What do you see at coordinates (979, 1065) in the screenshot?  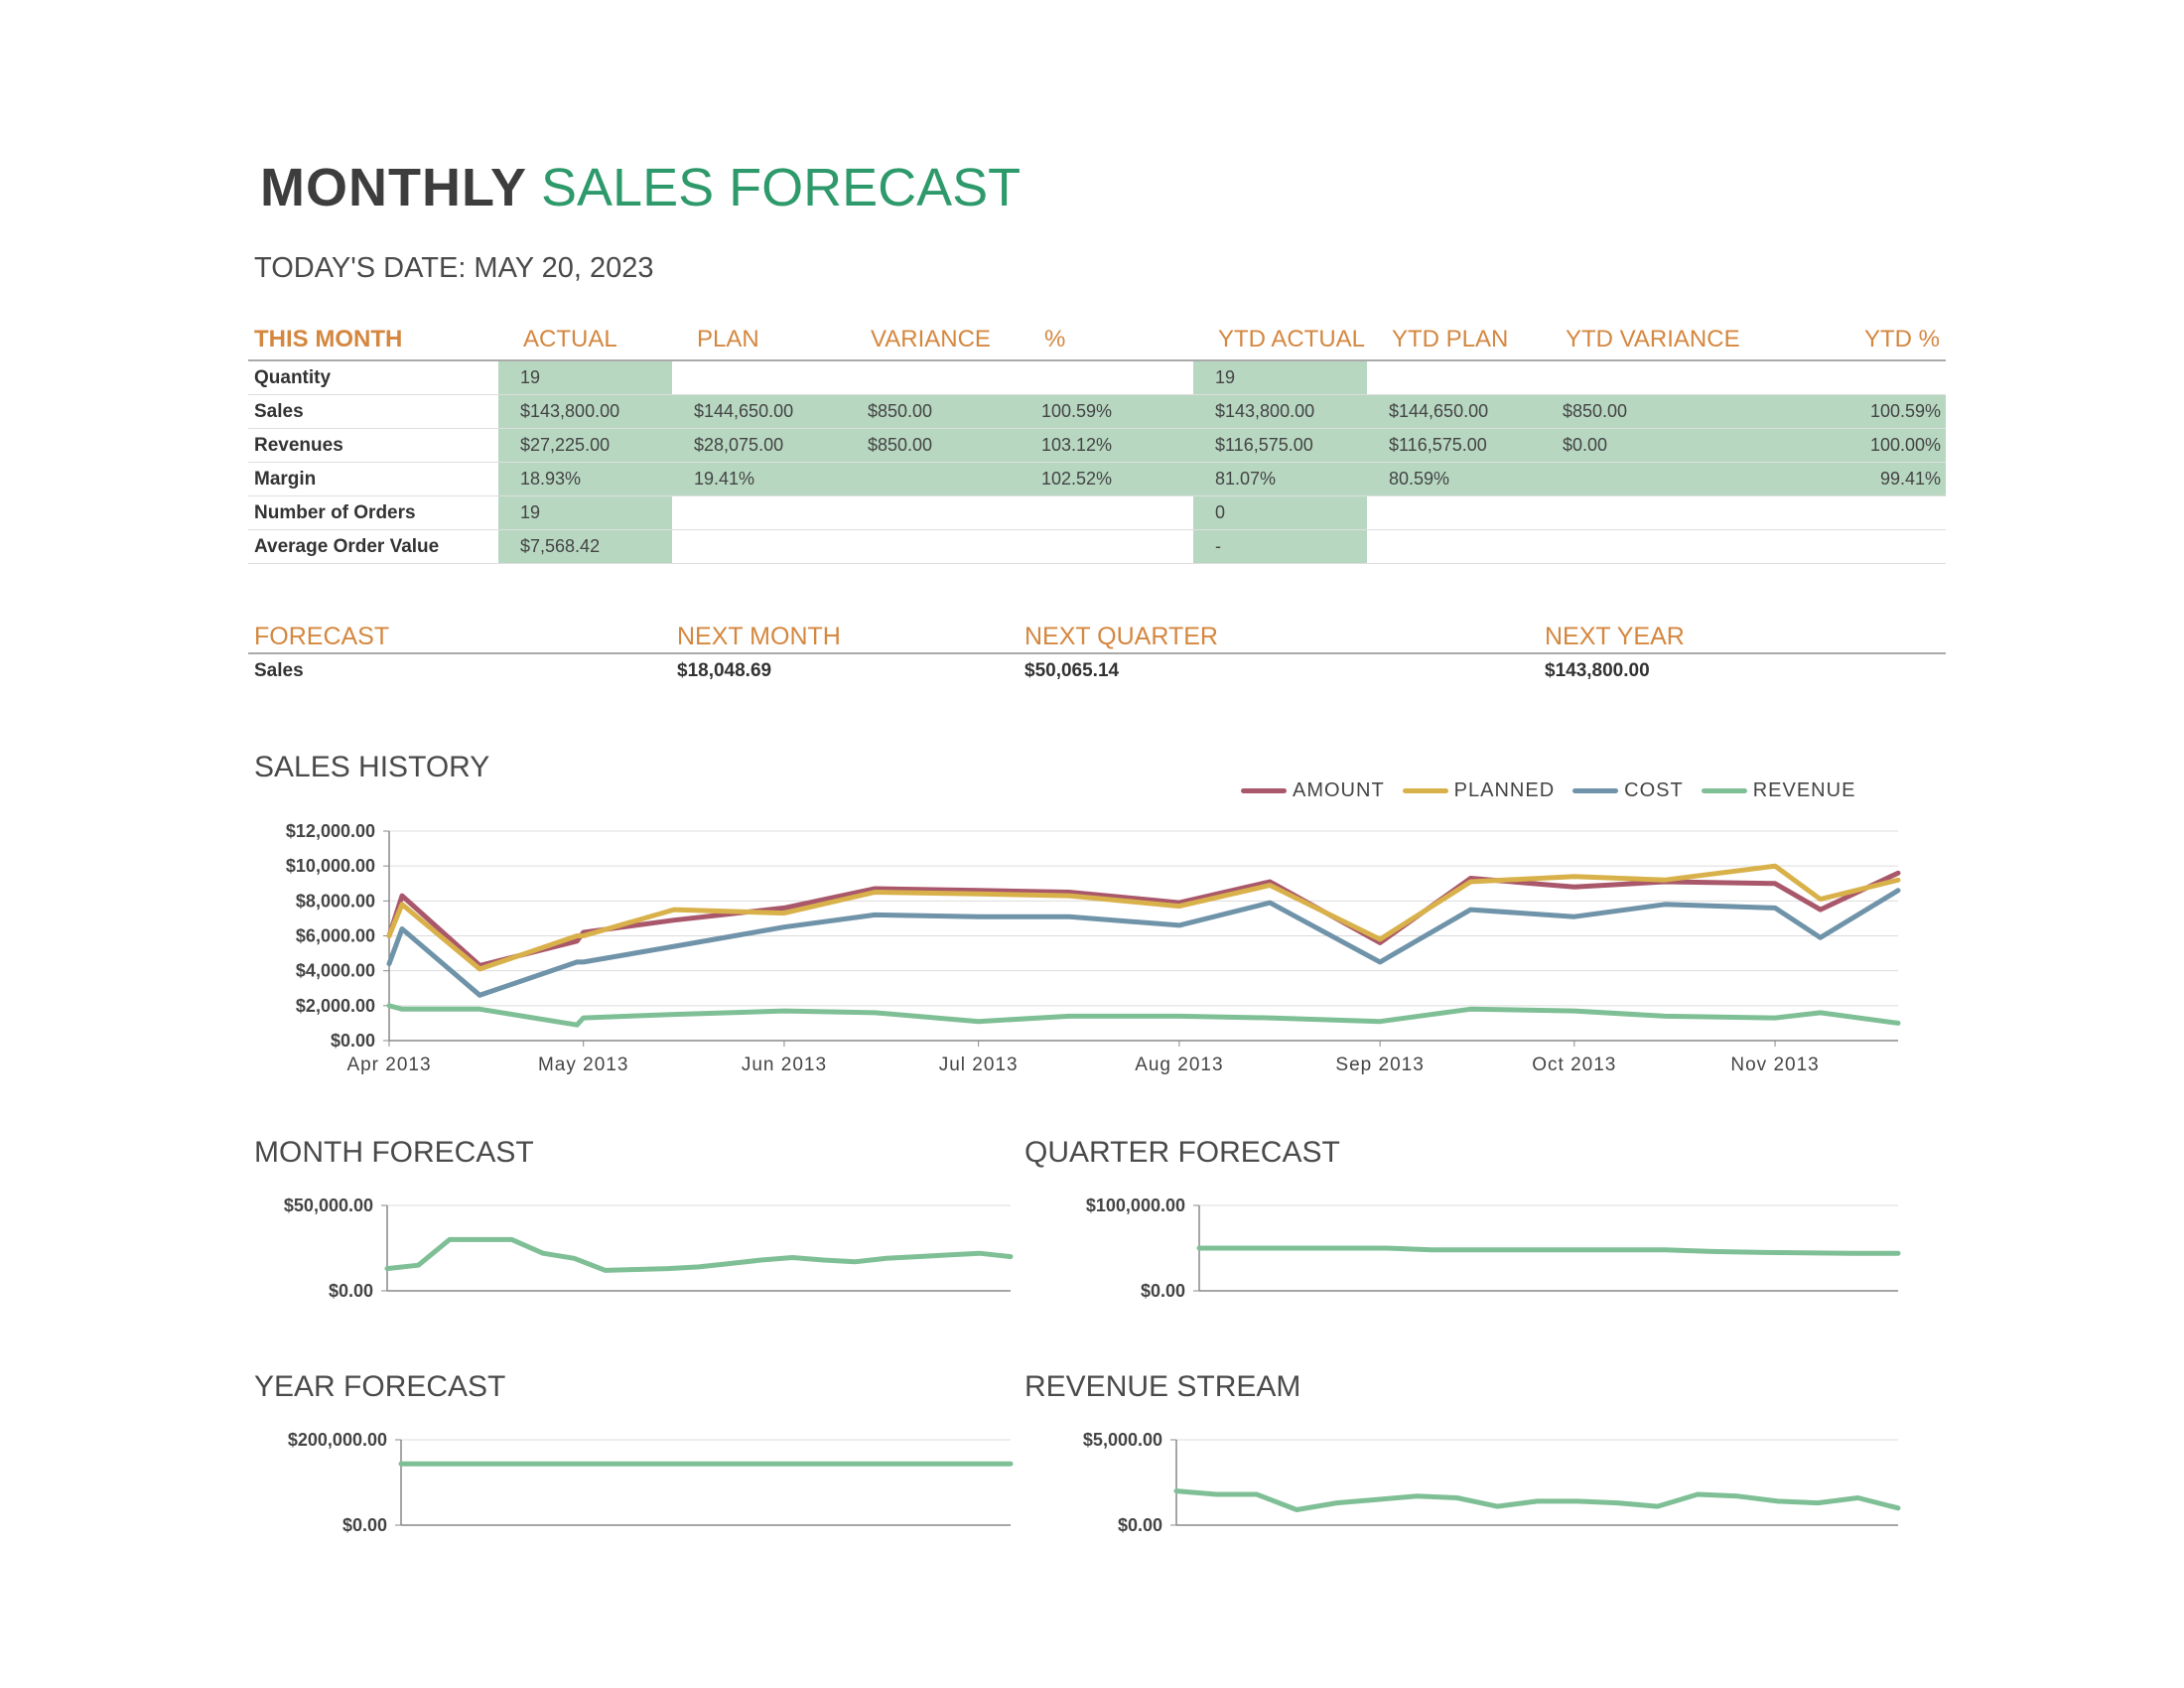 I see `x-tick-label: Jul 2013` at bounding box center [979, 1065].